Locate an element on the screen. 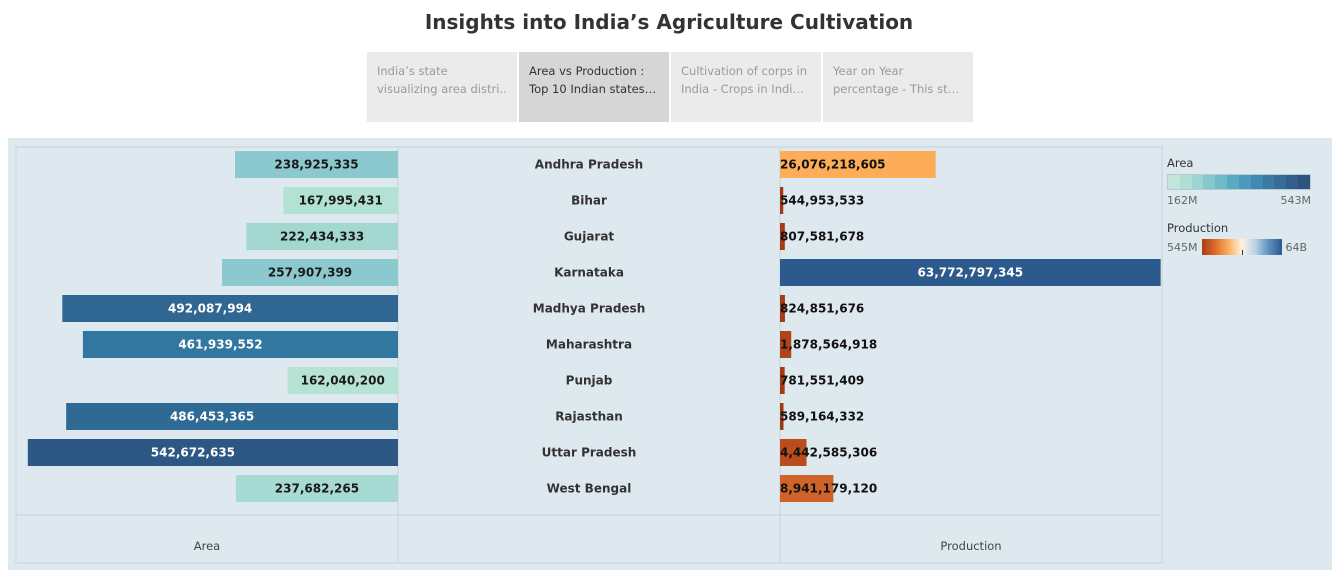  tab-line-2: visualizing area distri.. is located at coordinates (442, 89).